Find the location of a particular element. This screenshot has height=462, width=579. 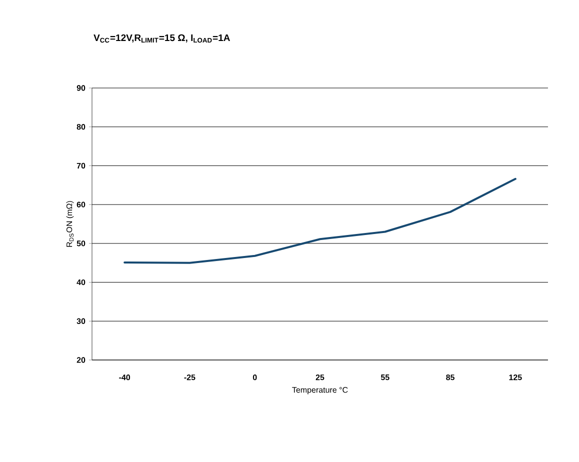

y-tick-label: 80 is located at coordinates (81, 127).